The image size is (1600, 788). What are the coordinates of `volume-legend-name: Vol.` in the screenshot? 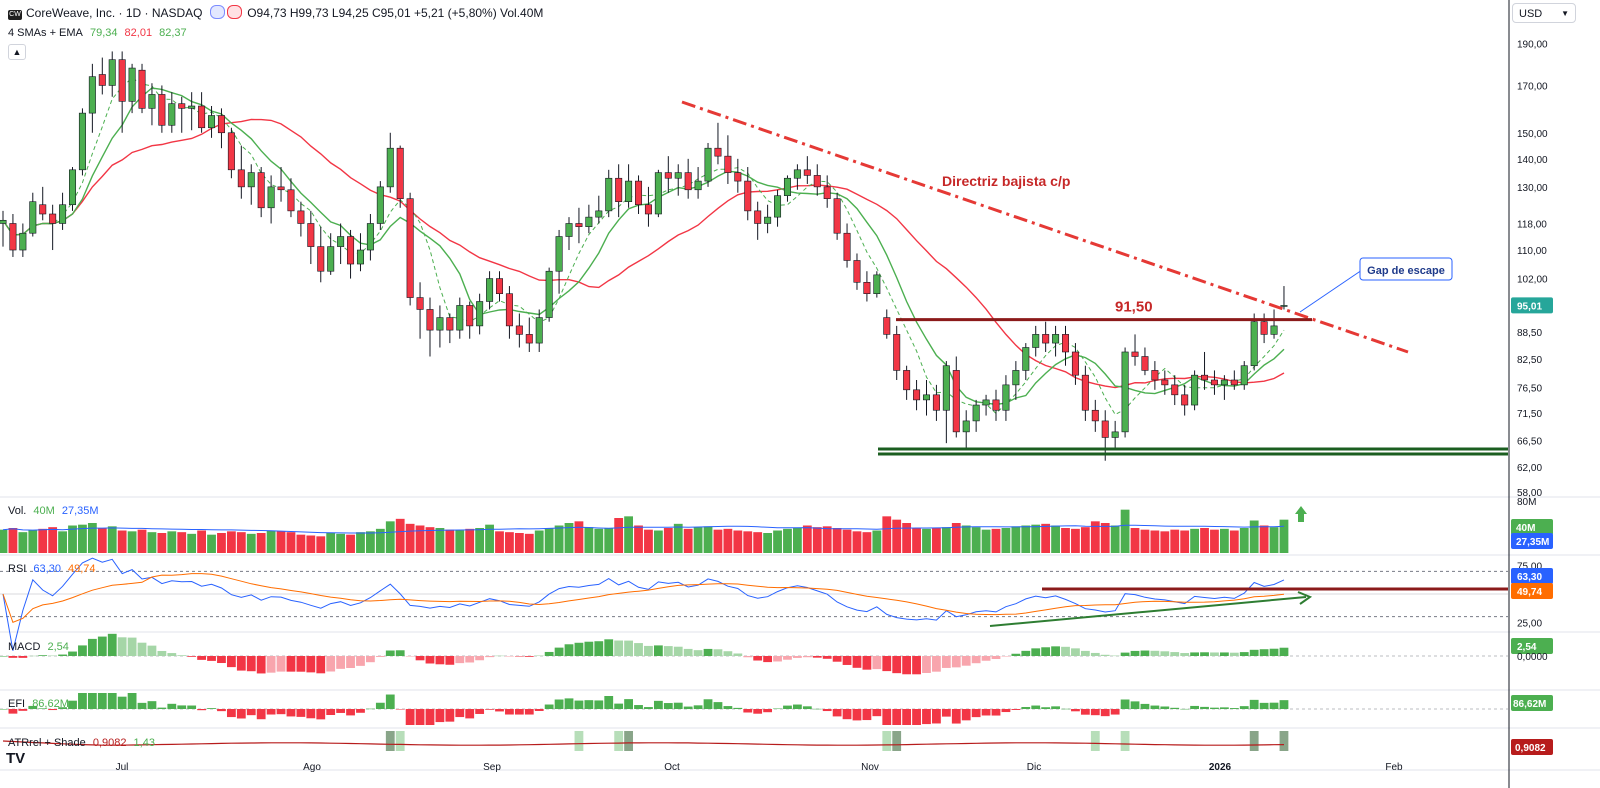 It's located at (17, 511).